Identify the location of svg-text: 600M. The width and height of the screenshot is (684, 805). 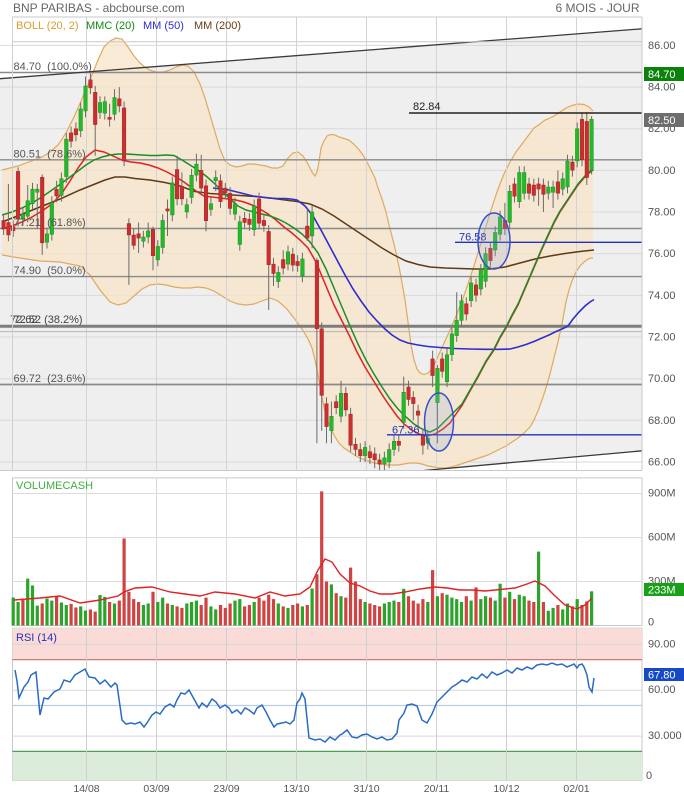
(662, 538).